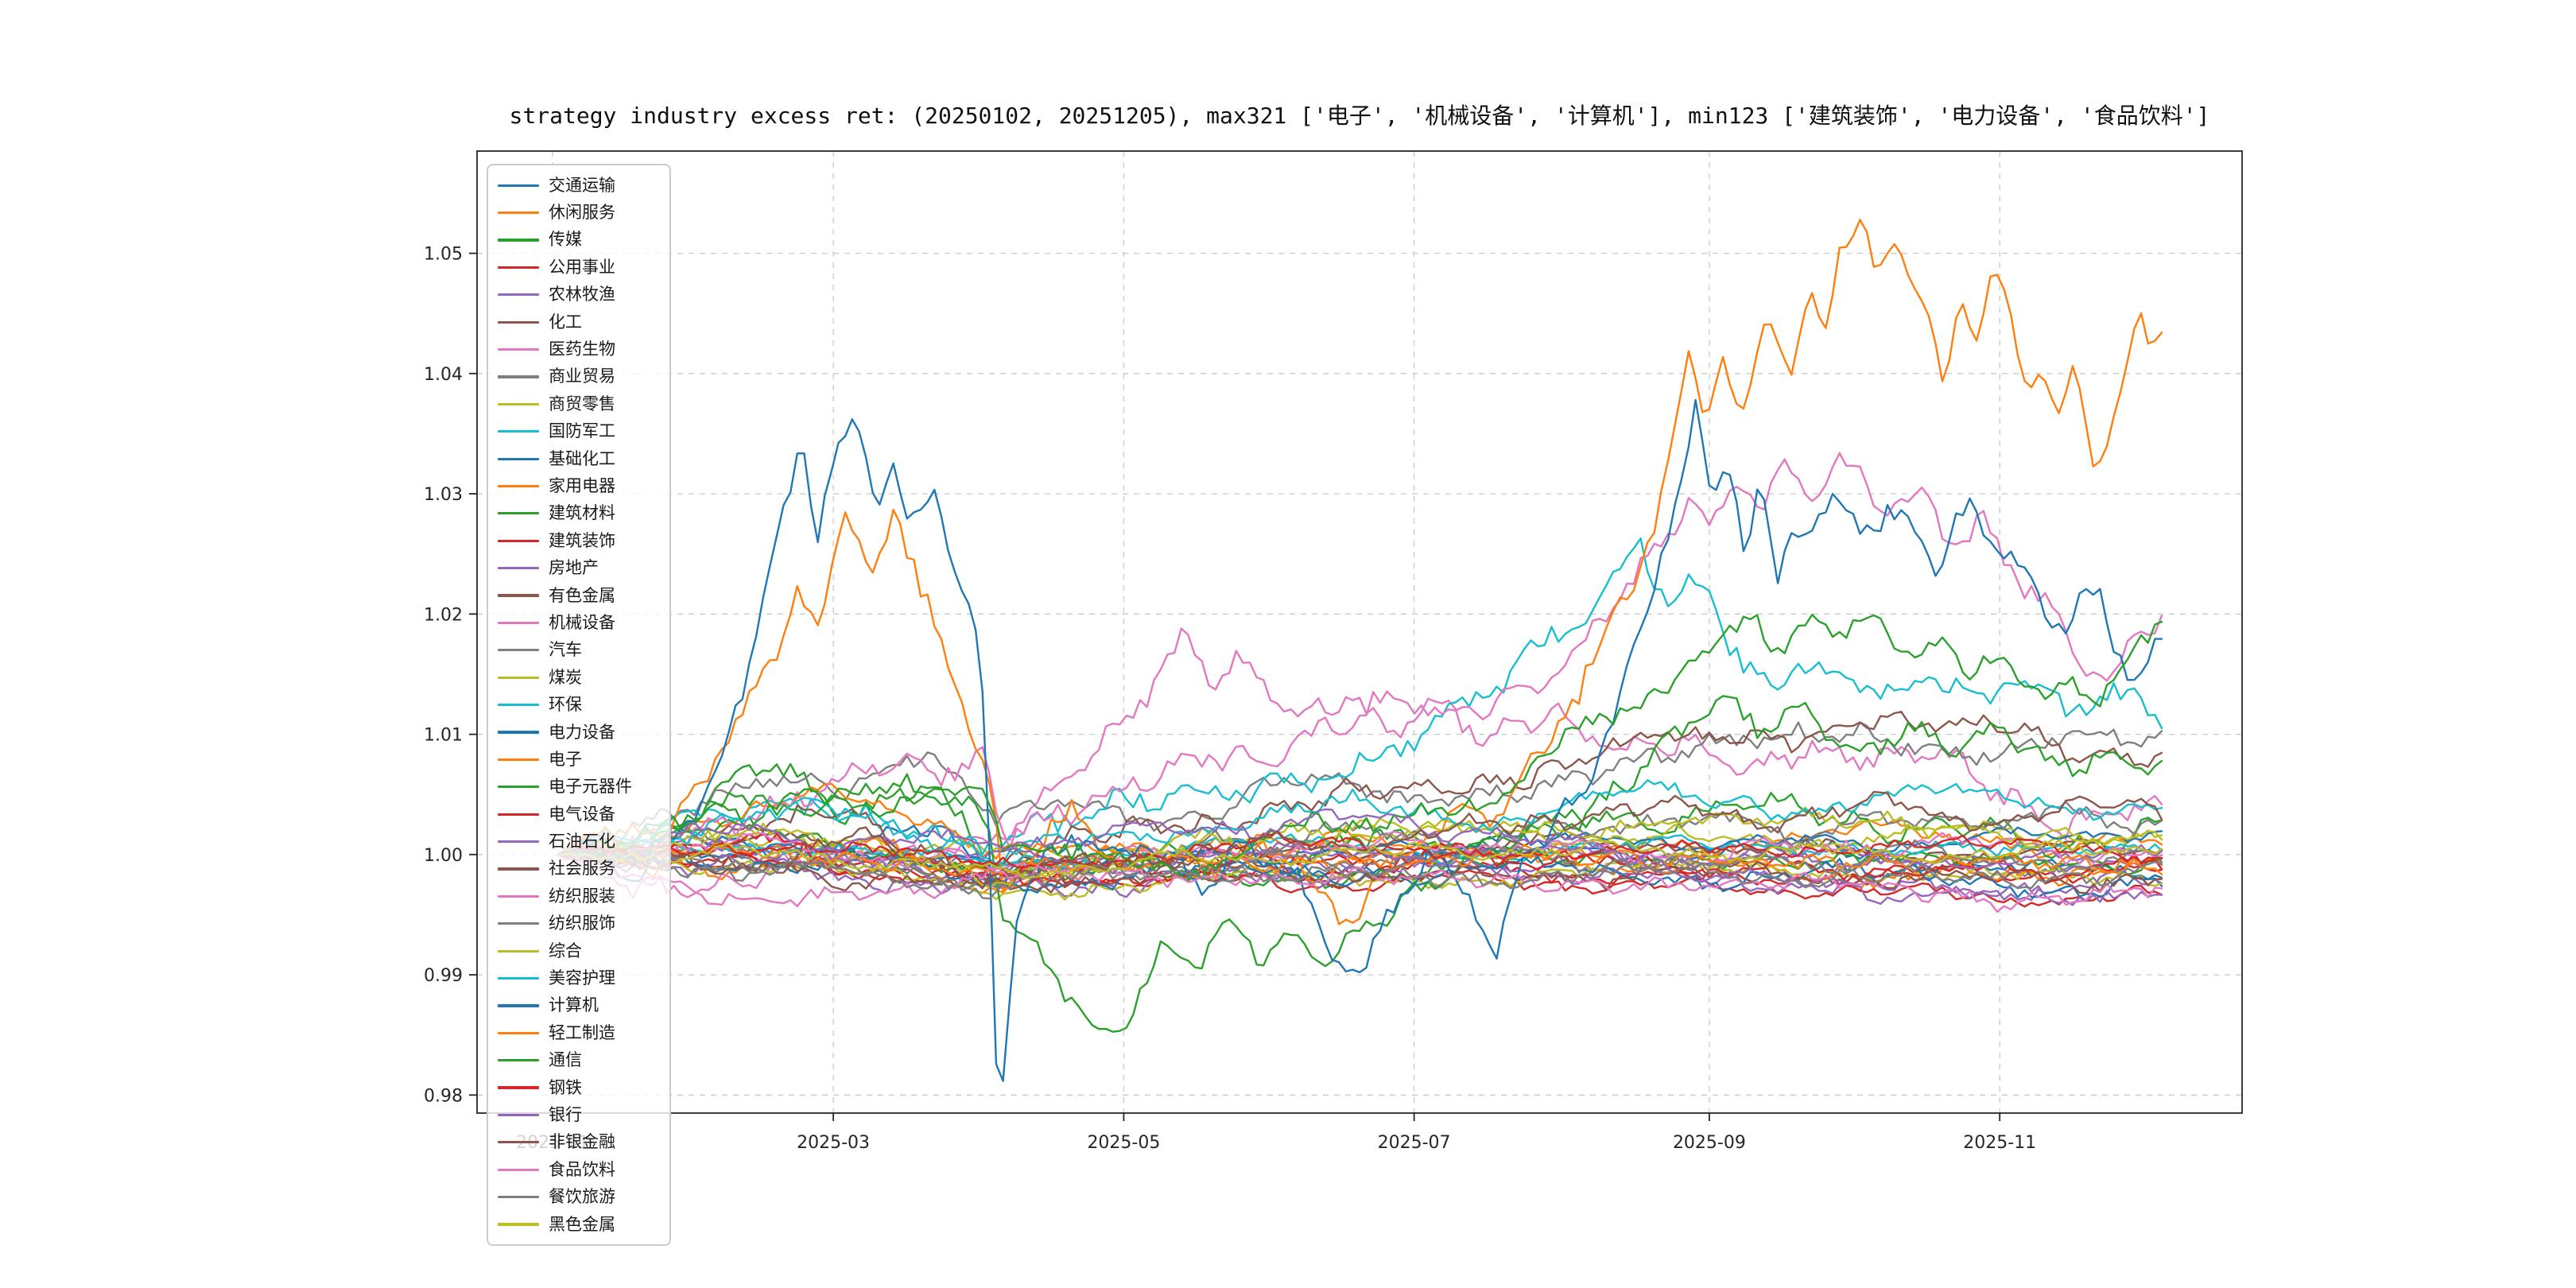 This screenshot has height=1288, width=2576. Describe the element at coordinates (582, 896) in the screenshot. I see `legend-label: 纺织服装` at that location.